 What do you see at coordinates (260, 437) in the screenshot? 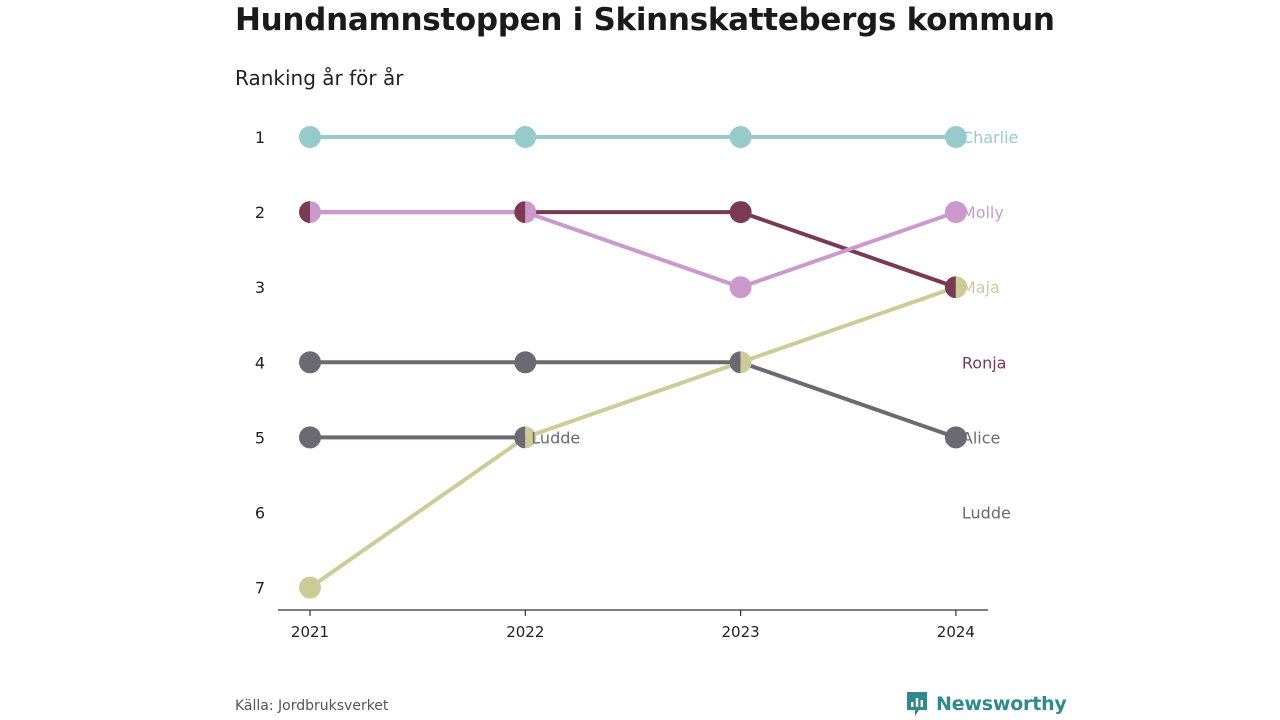
I see `y-tick-label: 5` at bounding box center [260, 437].